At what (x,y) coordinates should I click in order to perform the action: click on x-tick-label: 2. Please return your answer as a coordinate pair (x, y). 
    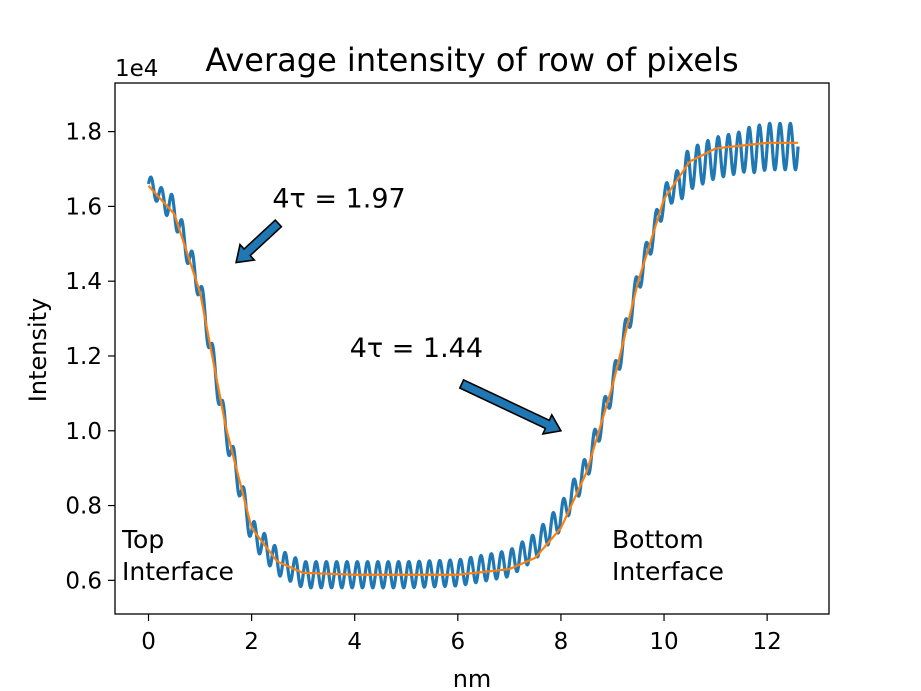
    Looking at the image, I should click on (251, 642).